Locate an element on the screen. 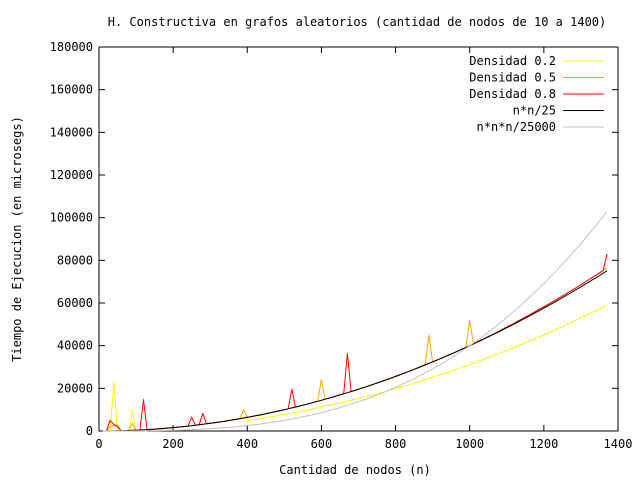 This screenshot has width=640, height=480. legend-label-densidad-0-5: Densidad 0.5 is located at coordinates (512, 78).